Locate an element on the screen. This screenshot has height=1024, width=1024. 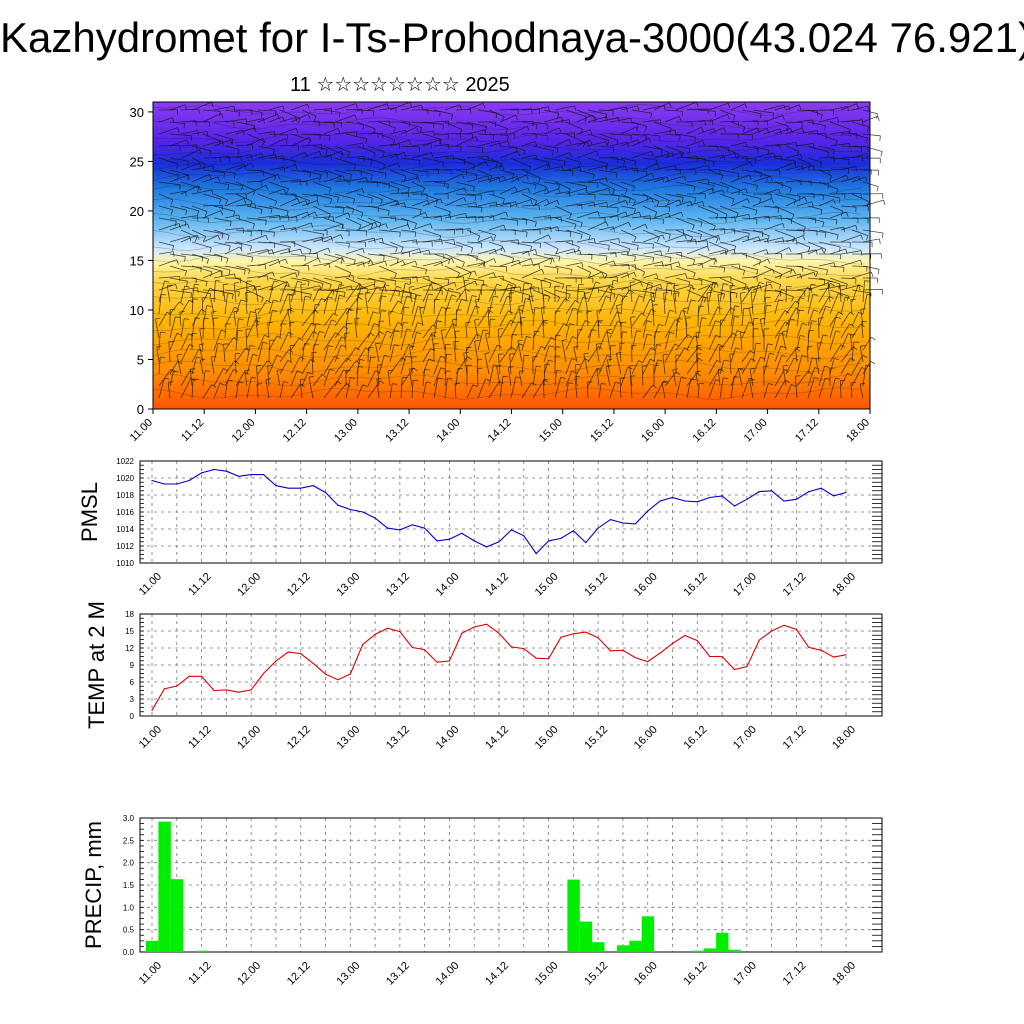
data-point is located at coordinates (152, 480).